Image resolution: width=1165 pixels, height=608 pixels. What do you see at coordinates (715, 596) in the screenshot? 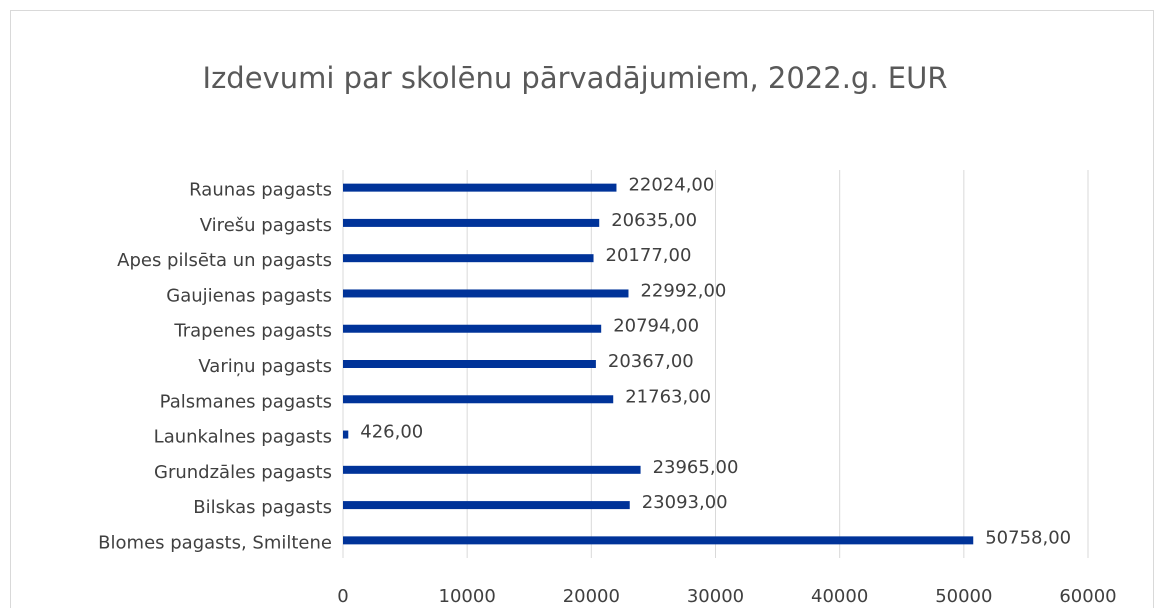
I see `x-tick-label: 30000` at bounding box center [715, 596].